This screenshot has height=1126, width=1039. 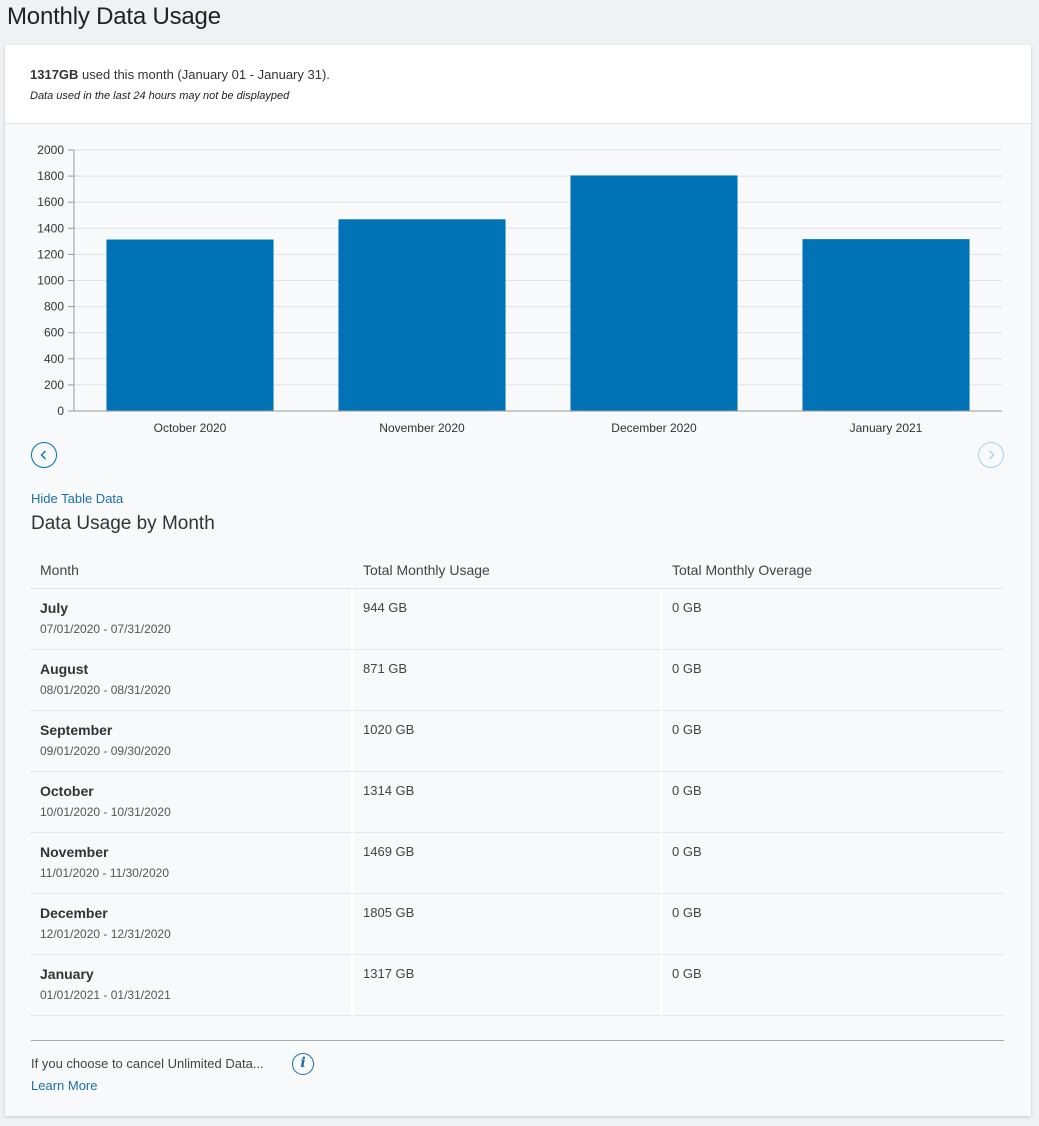 I want to click on row-month: October, so click(x=67, y=791).